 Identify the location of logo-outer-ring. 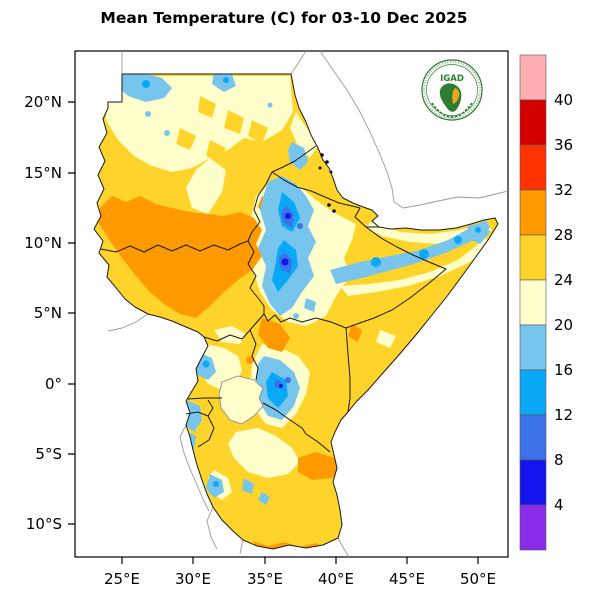
(452, 90).